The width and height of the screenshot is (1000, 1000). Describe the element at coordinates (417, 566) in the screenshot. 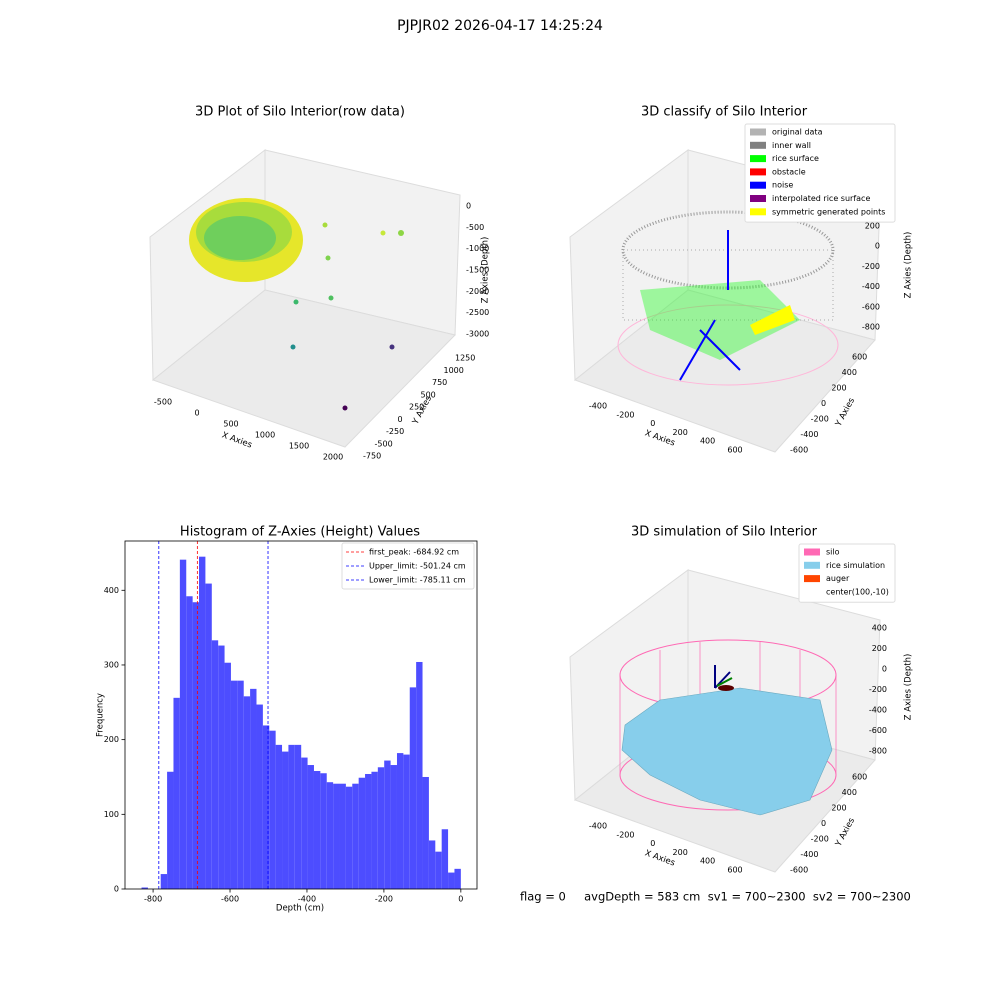

I see `legend-label: Upper_limit: -501.24 cm` at that location.